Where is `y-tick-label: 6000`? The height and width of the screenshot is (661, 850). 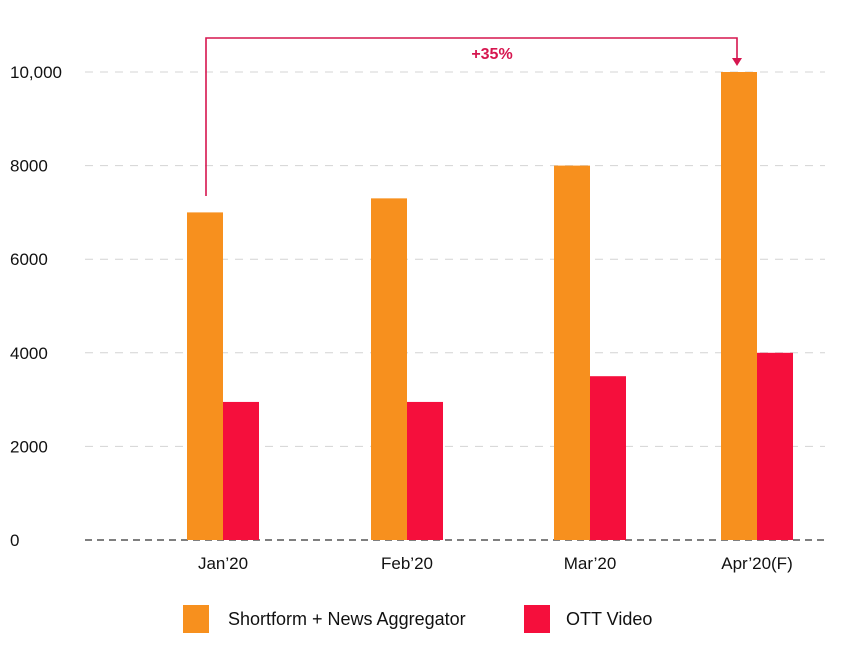
y-tick-label: 6000 is located at coordinates (29, 259).